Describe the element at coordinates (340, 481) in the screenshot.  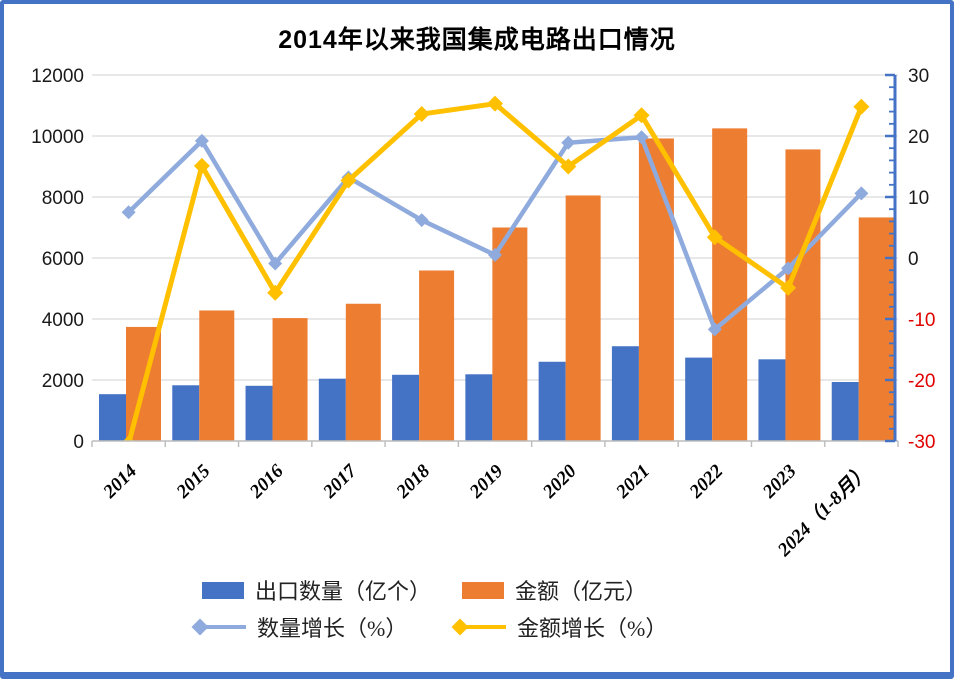
I see `x-axis-category-label: 2017` at that location.